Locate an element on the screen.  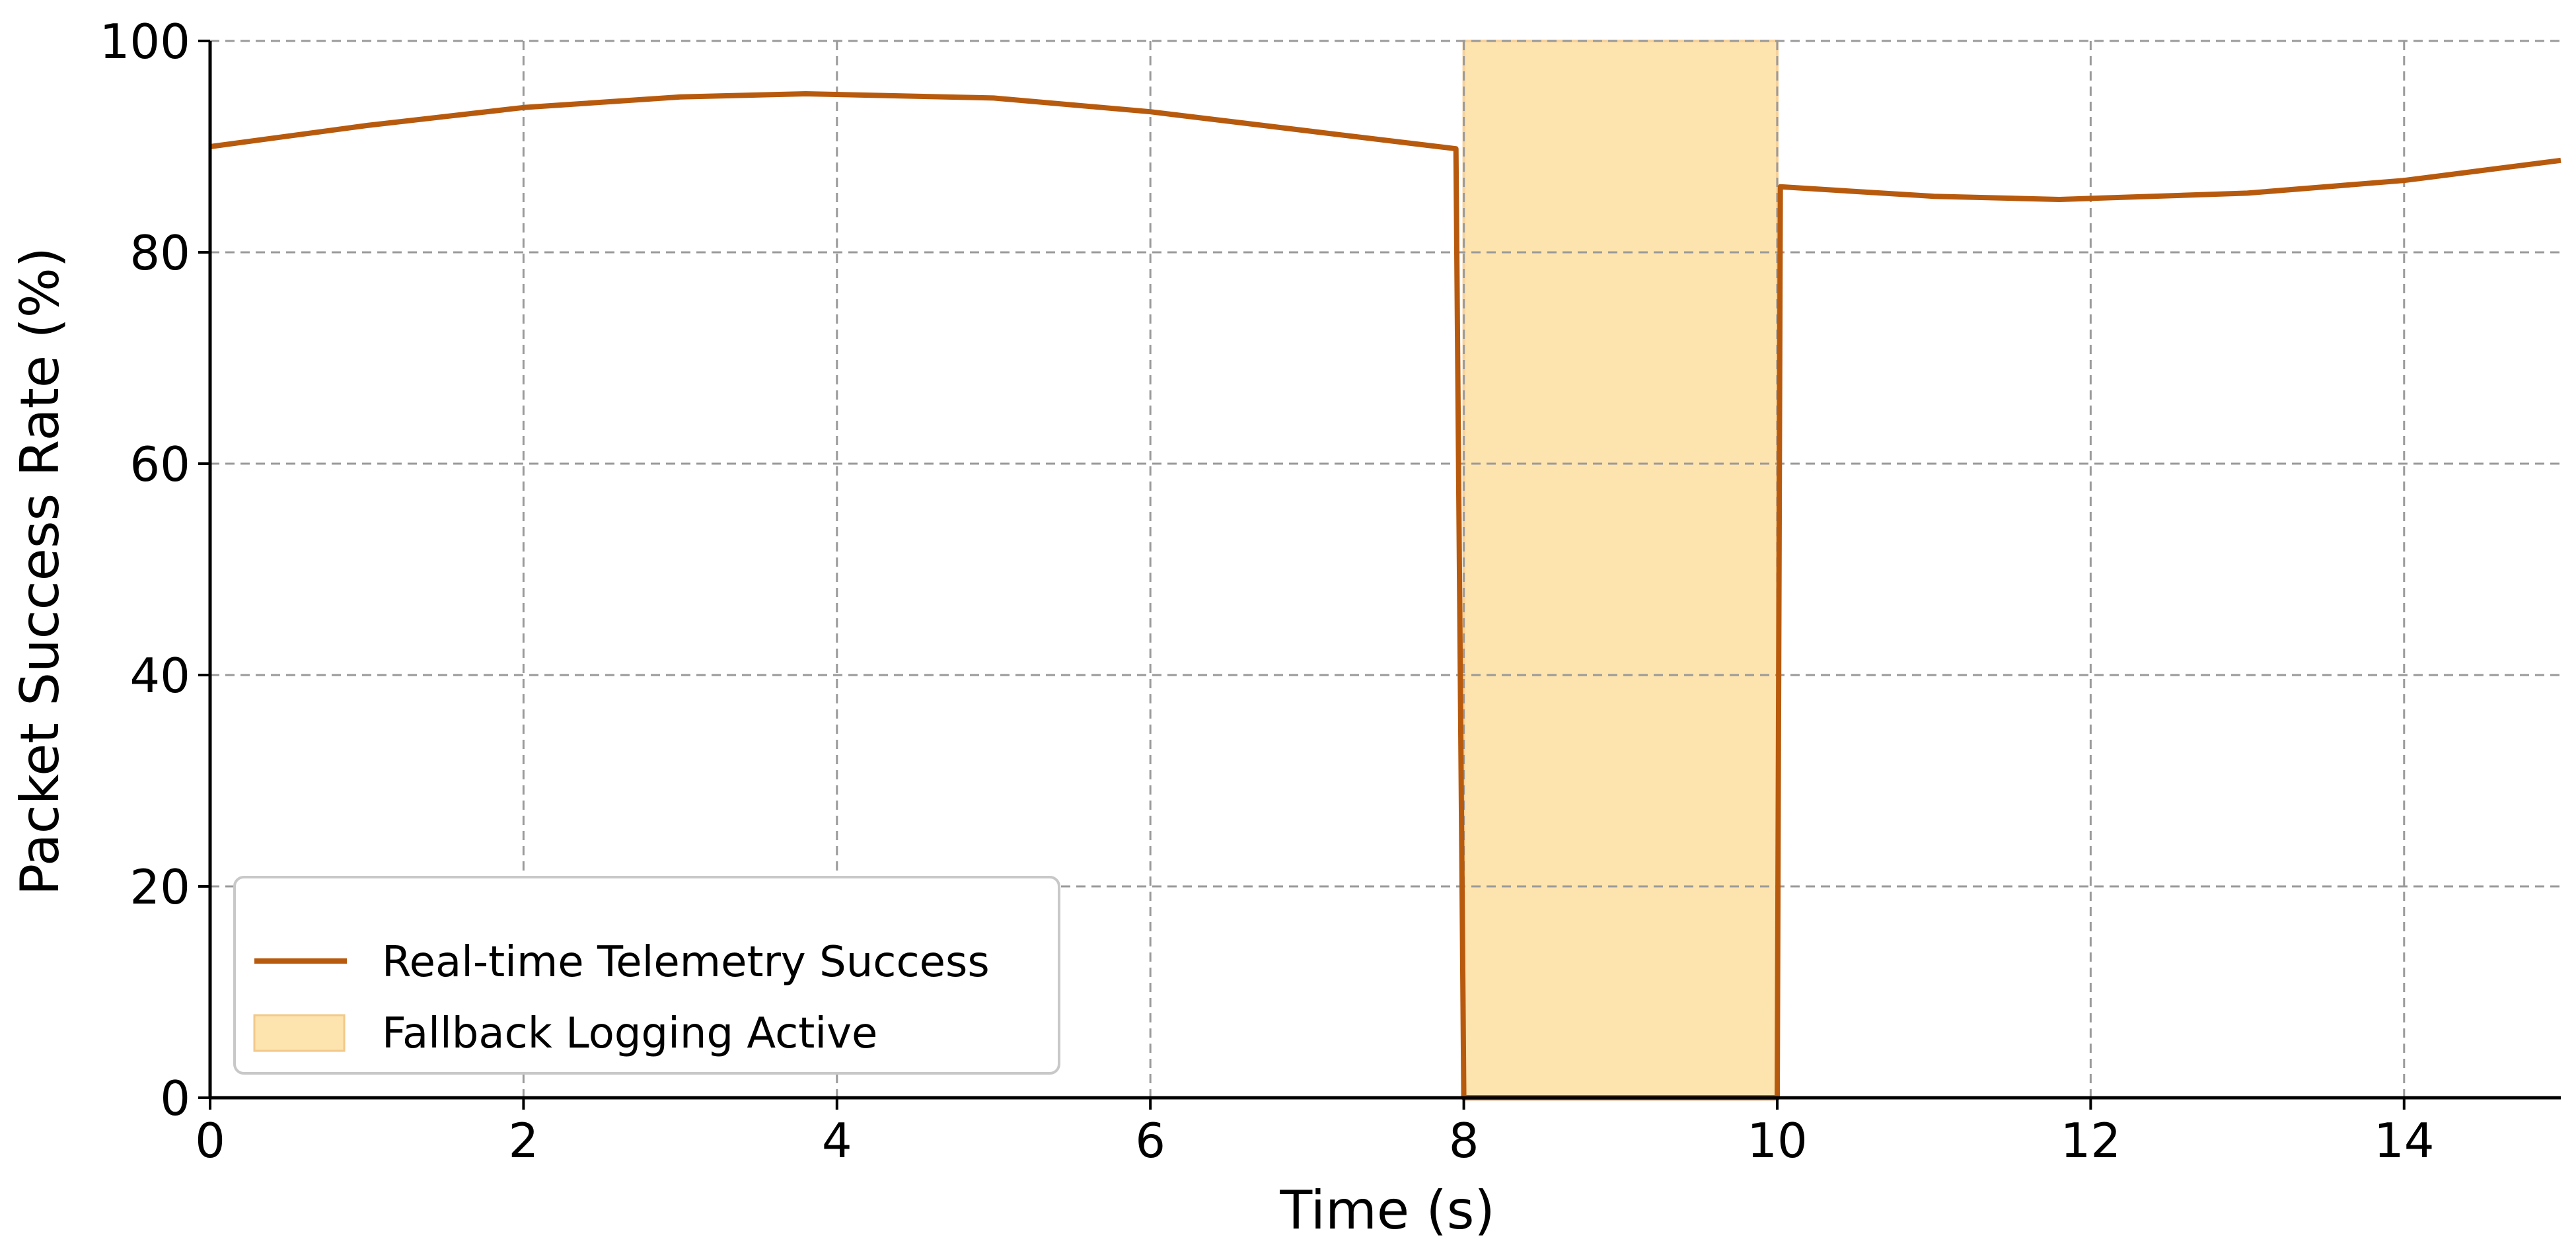
y-tick-label-0: 0 is located at coordinates (175, 1098).